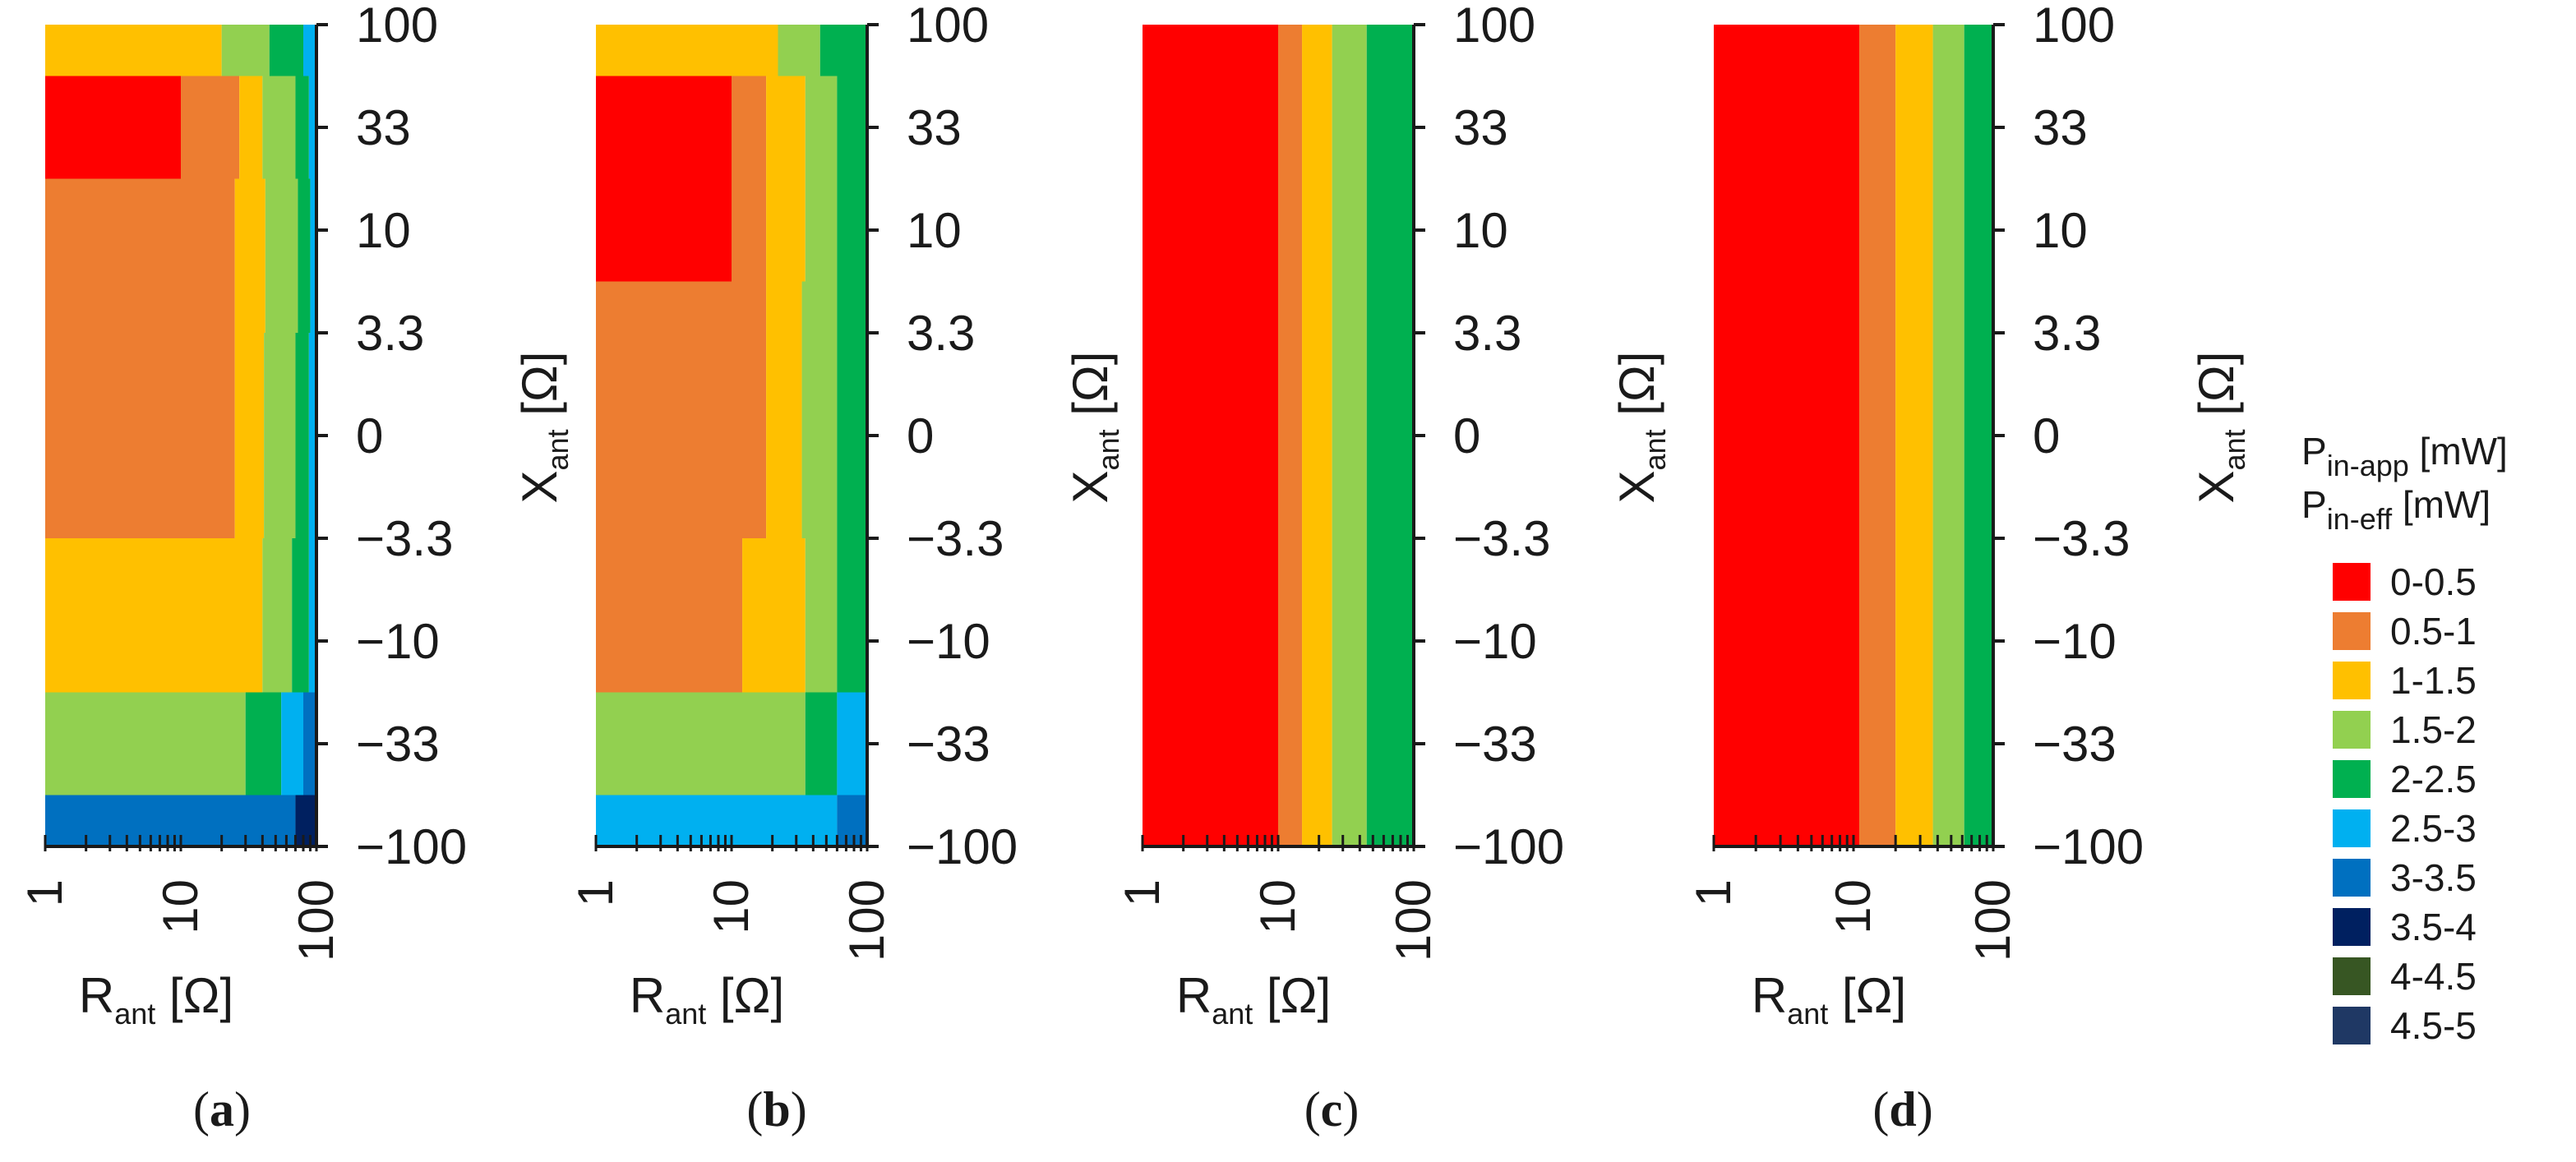 This screenshot has height=1162, width=2576. Describe the element at coordinates (2433, 976) in the screenshot. I see `legend-item-label: 4-4.5` at that location.